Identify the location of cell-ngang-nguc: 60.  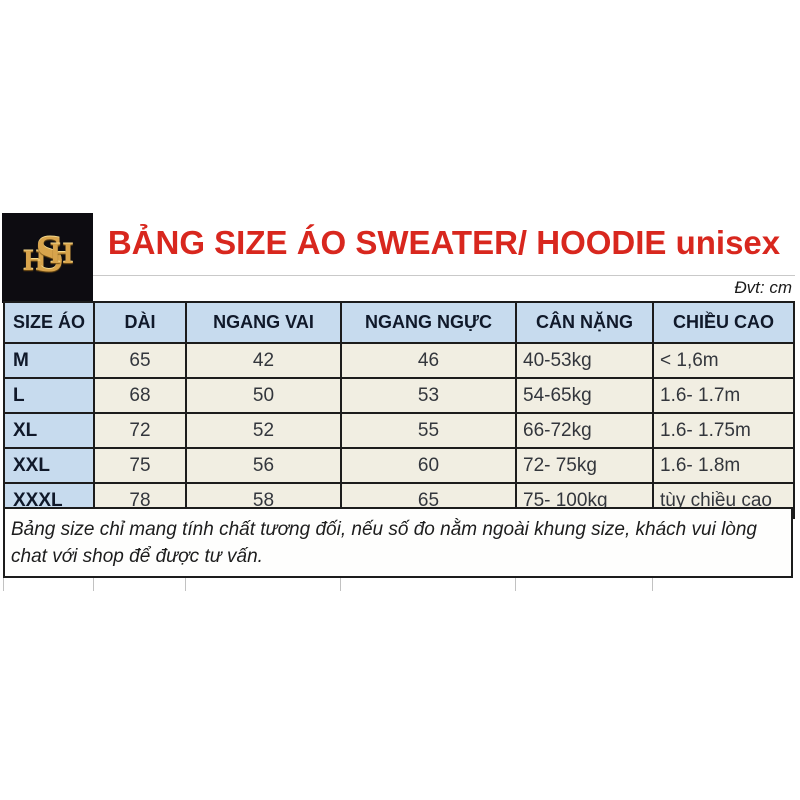
(428, 465).